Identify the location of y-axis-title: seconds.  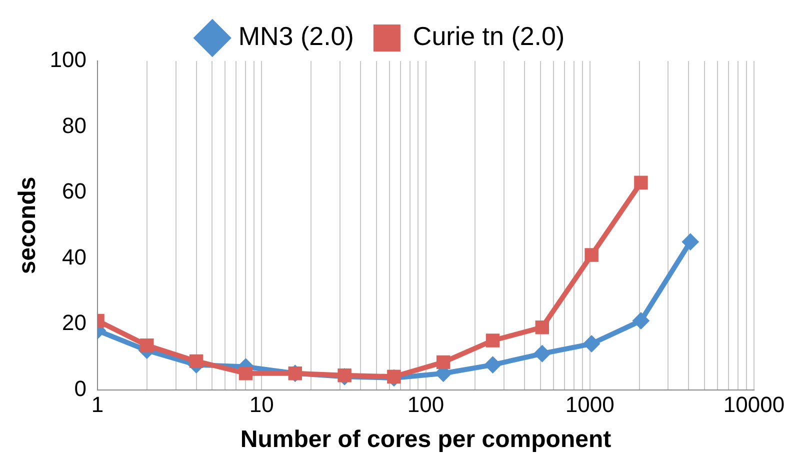
(28, 225).